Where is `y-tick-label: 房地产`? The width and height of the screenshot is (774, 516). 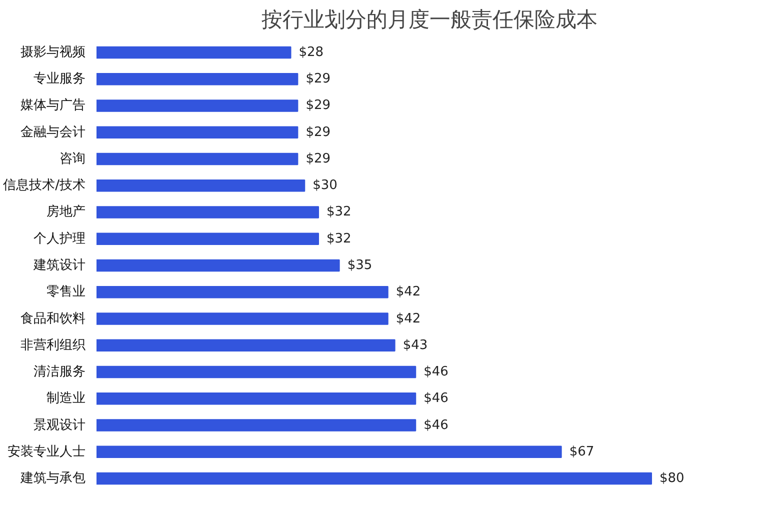
y-tick-label: 房地产 is located at coordinates (66, 212).